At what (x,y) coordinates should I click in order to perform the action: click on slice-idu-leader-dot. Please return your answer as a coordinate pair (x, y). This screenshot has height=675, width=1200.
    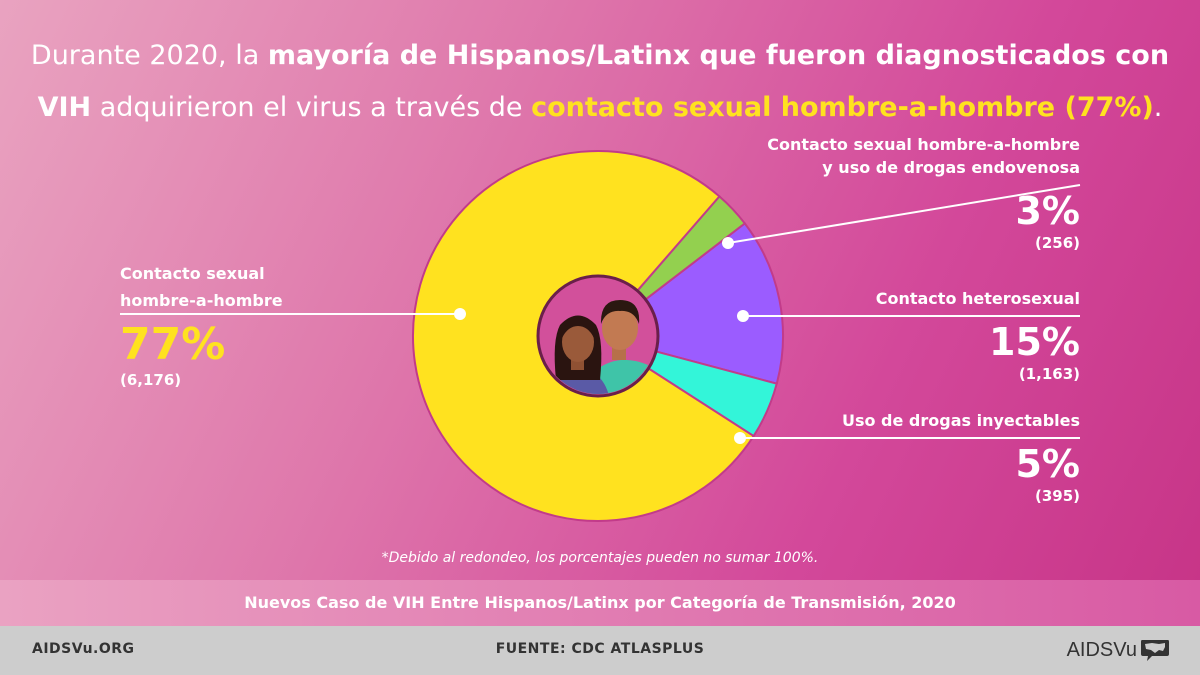
    Looking at the image, I should click on (740, 438).